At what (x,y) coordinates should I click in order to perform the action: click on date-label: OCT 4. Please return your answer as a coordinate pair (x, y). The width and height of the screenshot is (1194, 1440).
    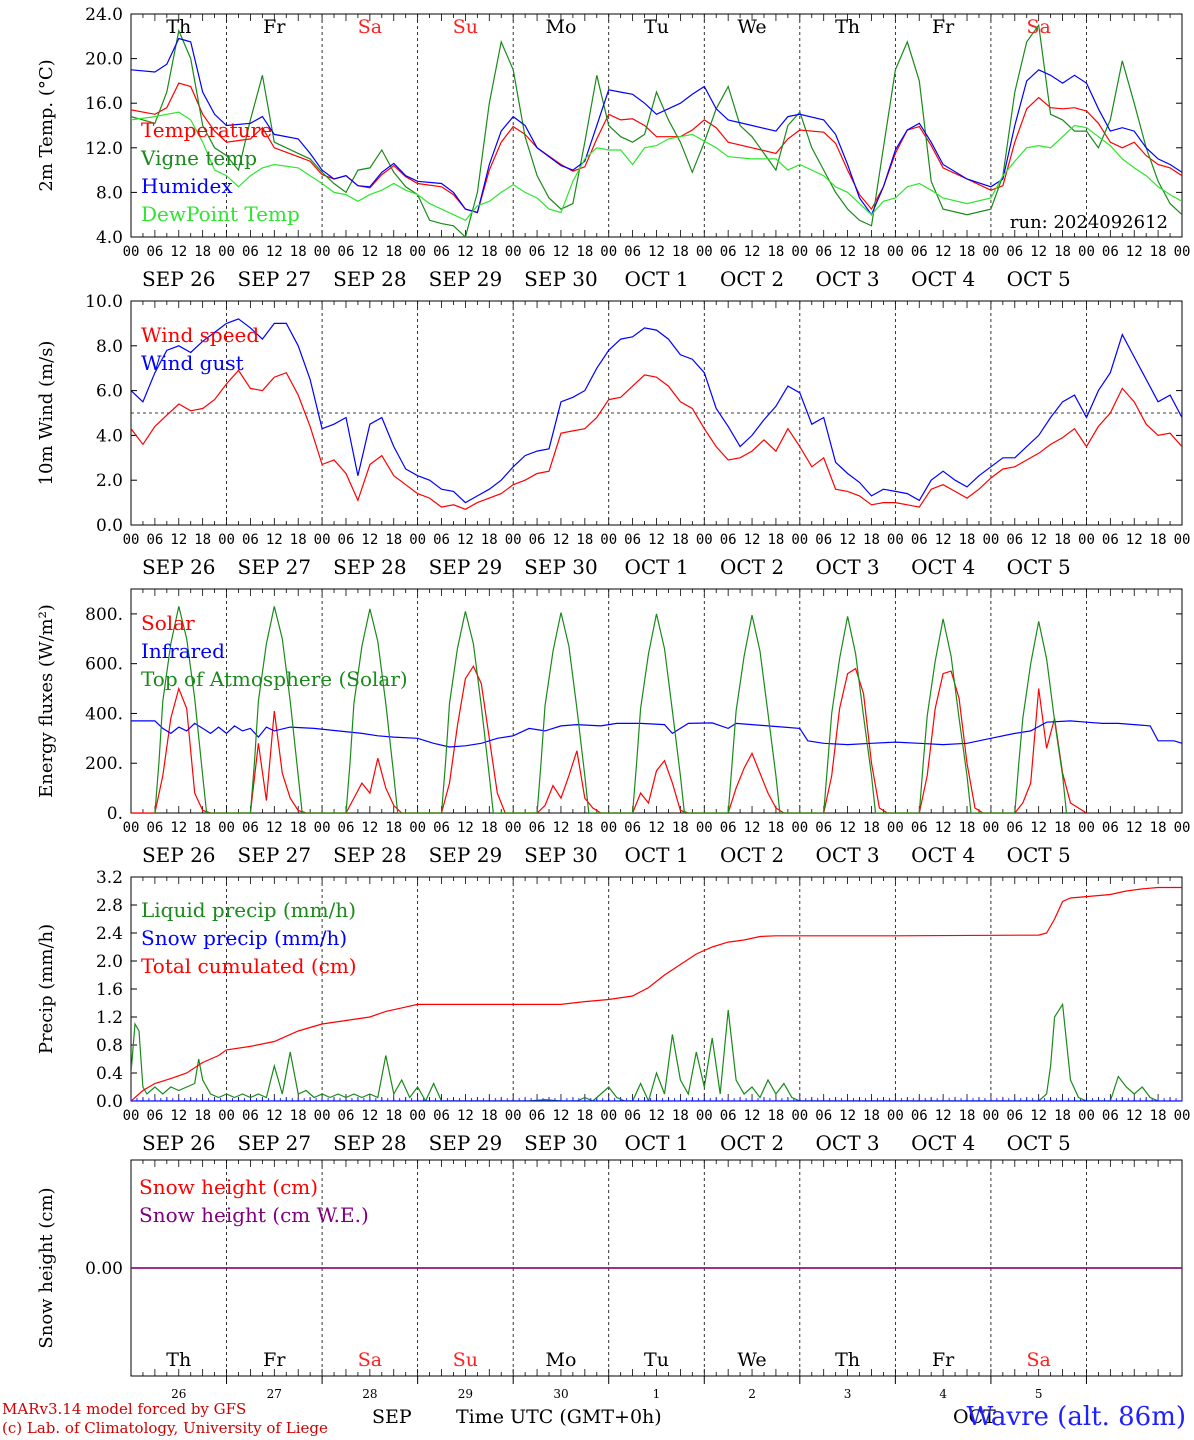
    Looking at the image, I should click on (943, 567).